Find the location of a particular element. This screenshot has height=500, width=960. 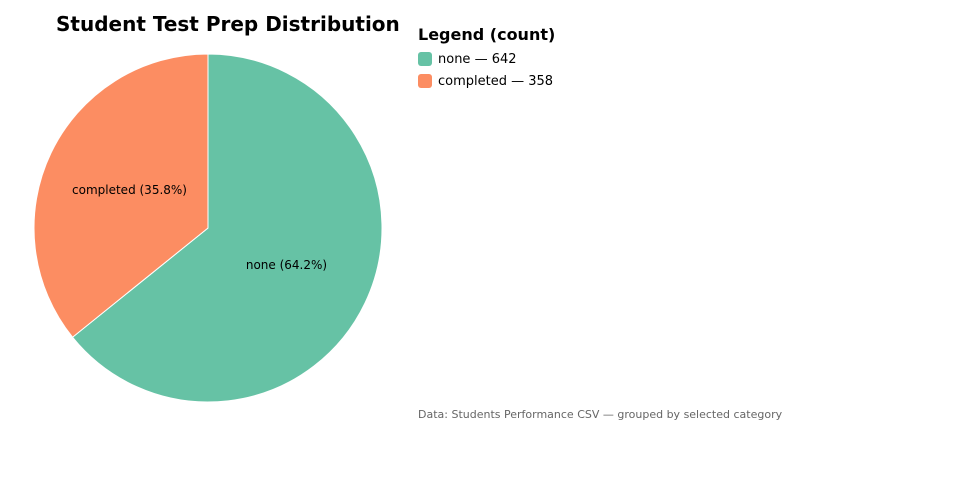

pie-slice-completed is located at coordinates (121, 195).